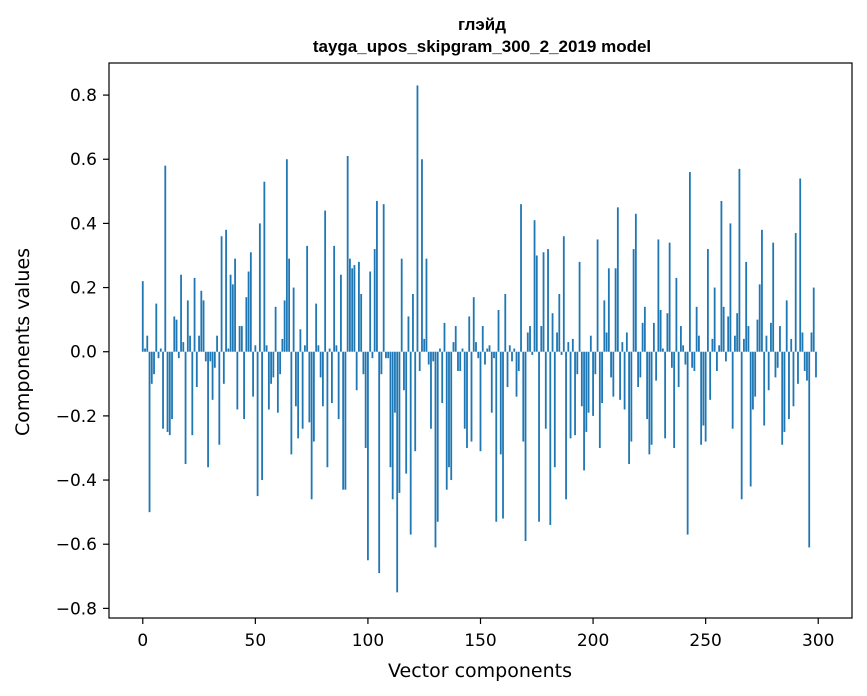 The width and height of the screenshot is (867, 696). What do you see at coordinates (482, 24) in the screenshot?
I see `chart-title: глэйд` at bounding box center [482, 24].